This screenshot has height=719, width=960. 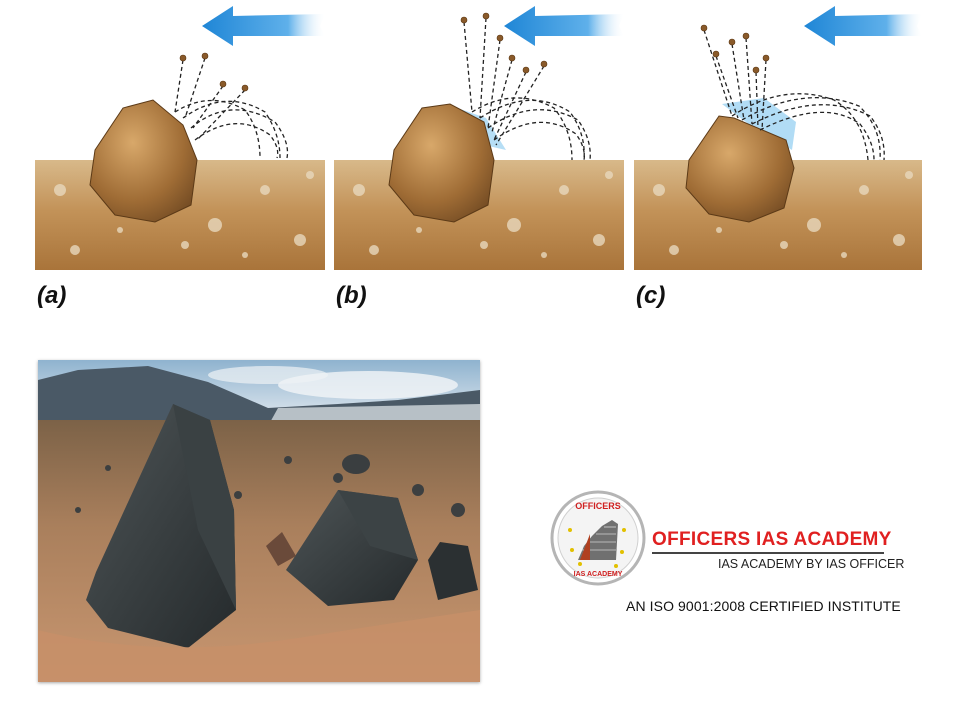 I want to click on panel-b-label: (b), so click(x=351, y=295).